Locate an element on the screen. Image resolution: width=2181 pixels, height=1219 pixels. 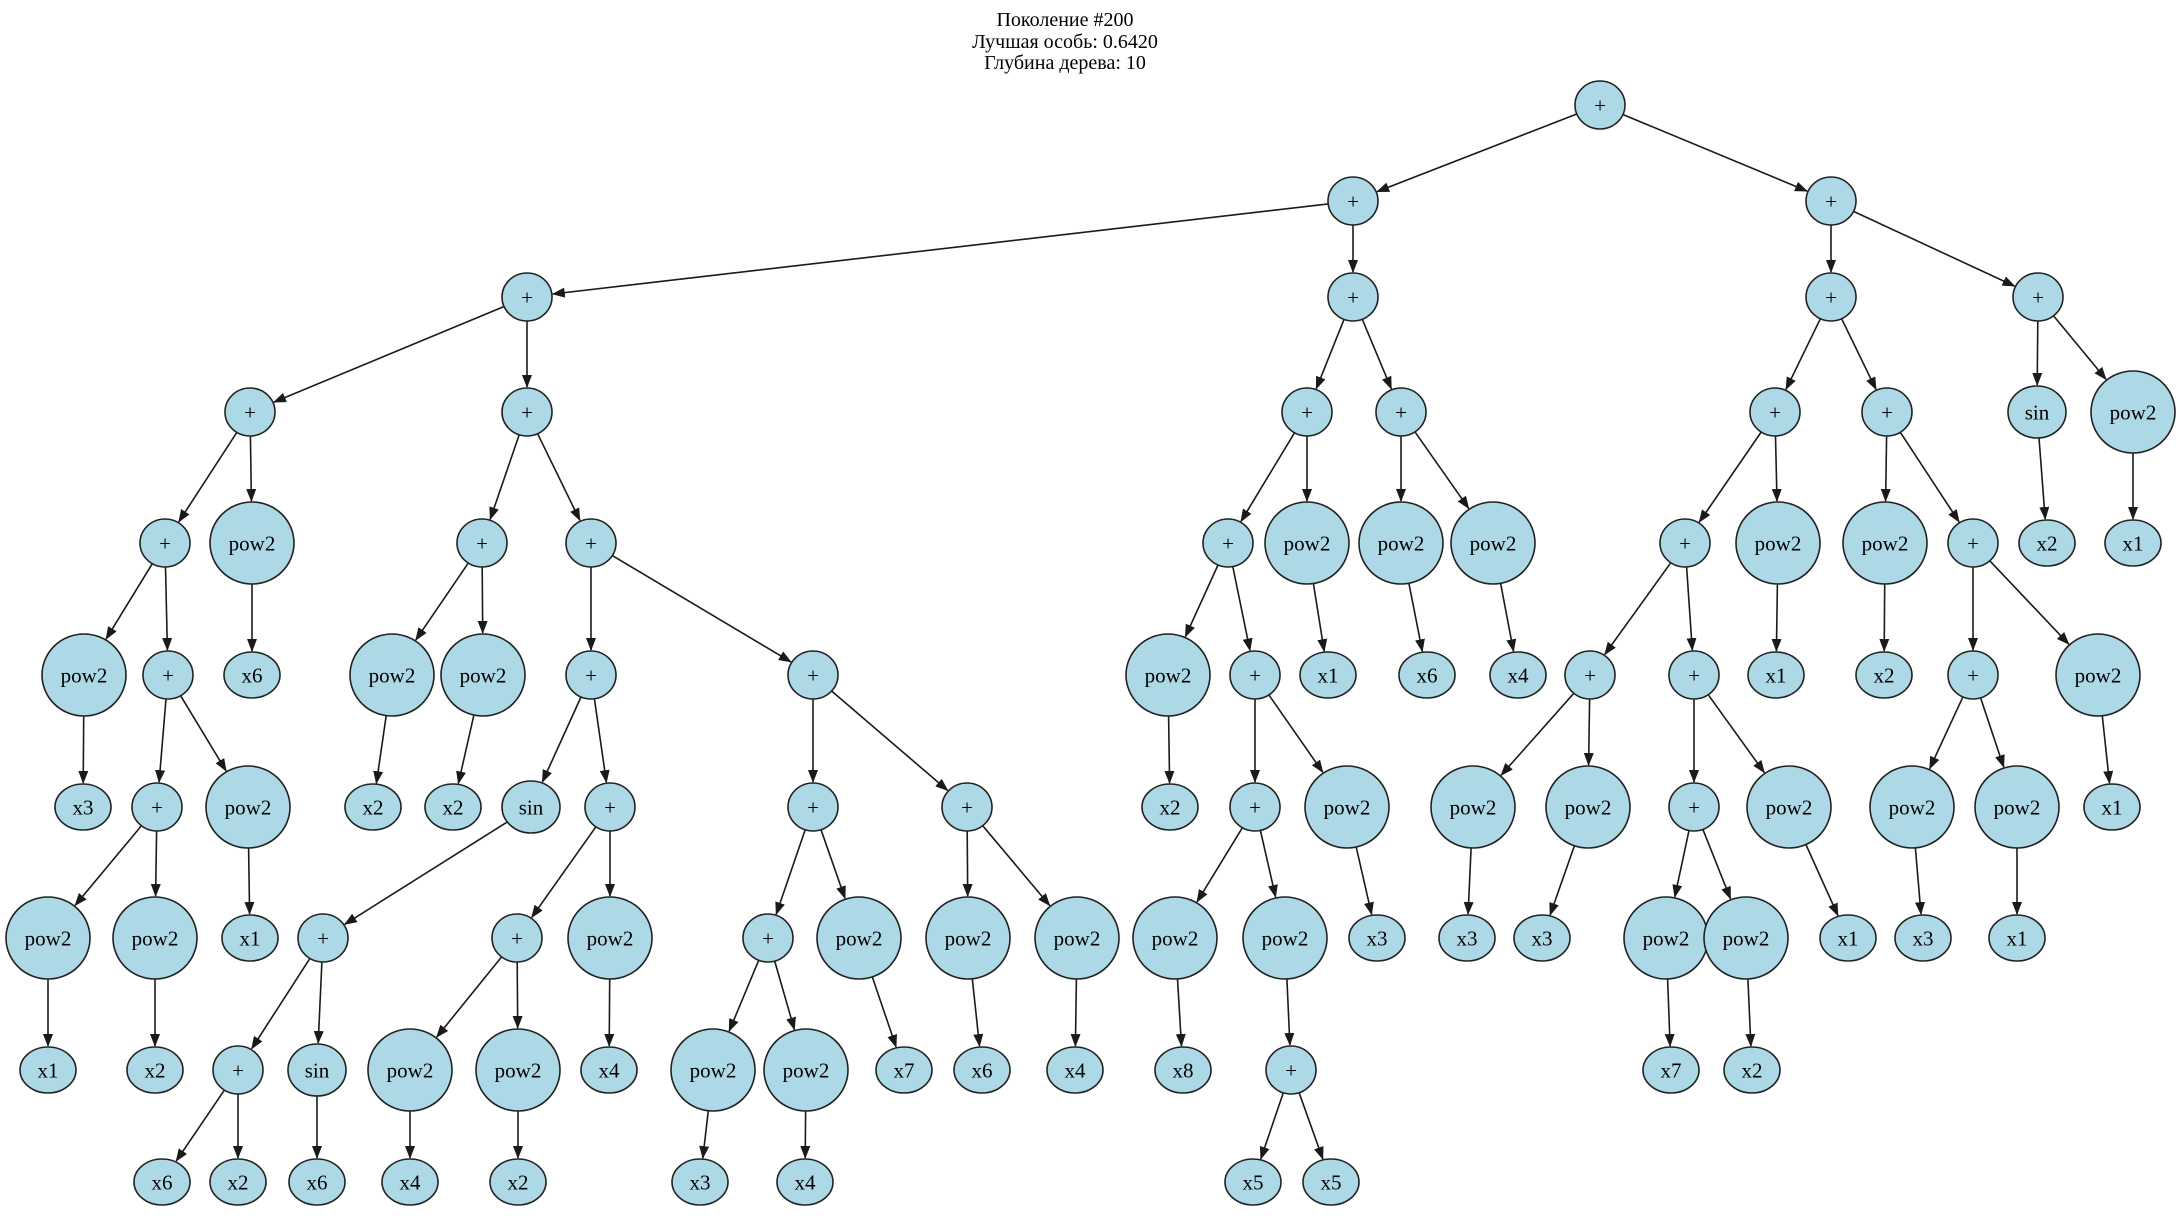
tree-node-x3: x3 is located at coordinates (1542, 938).